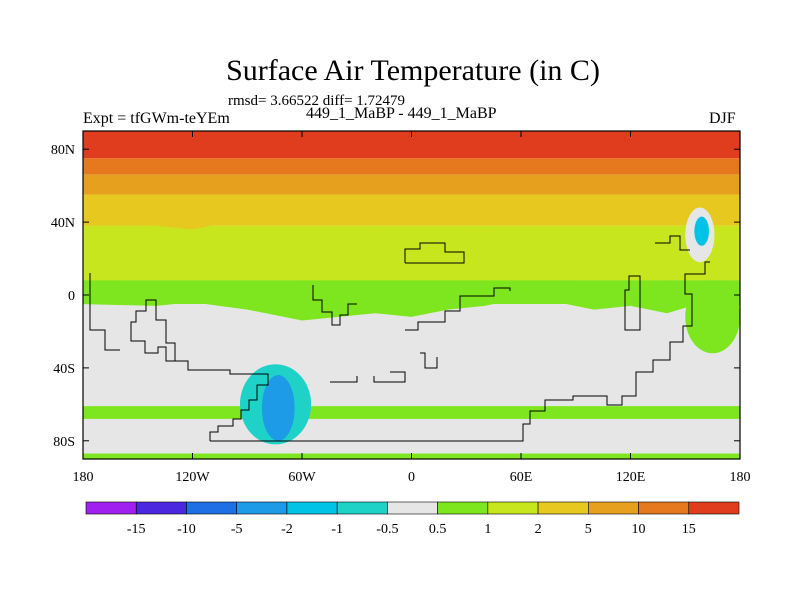 This screenshot has height=600, width=800. Describe the element at coordinates (411, 412) in the screenshot. I see `southern-ocean-belt` at that location.